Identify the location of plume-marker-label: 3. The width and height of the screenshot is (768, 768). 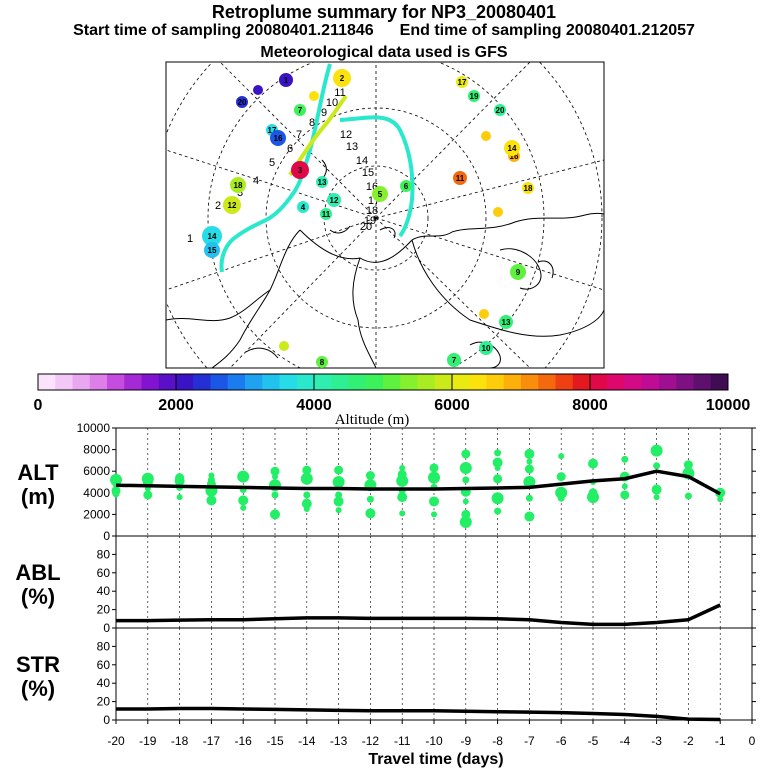
(300, 170).